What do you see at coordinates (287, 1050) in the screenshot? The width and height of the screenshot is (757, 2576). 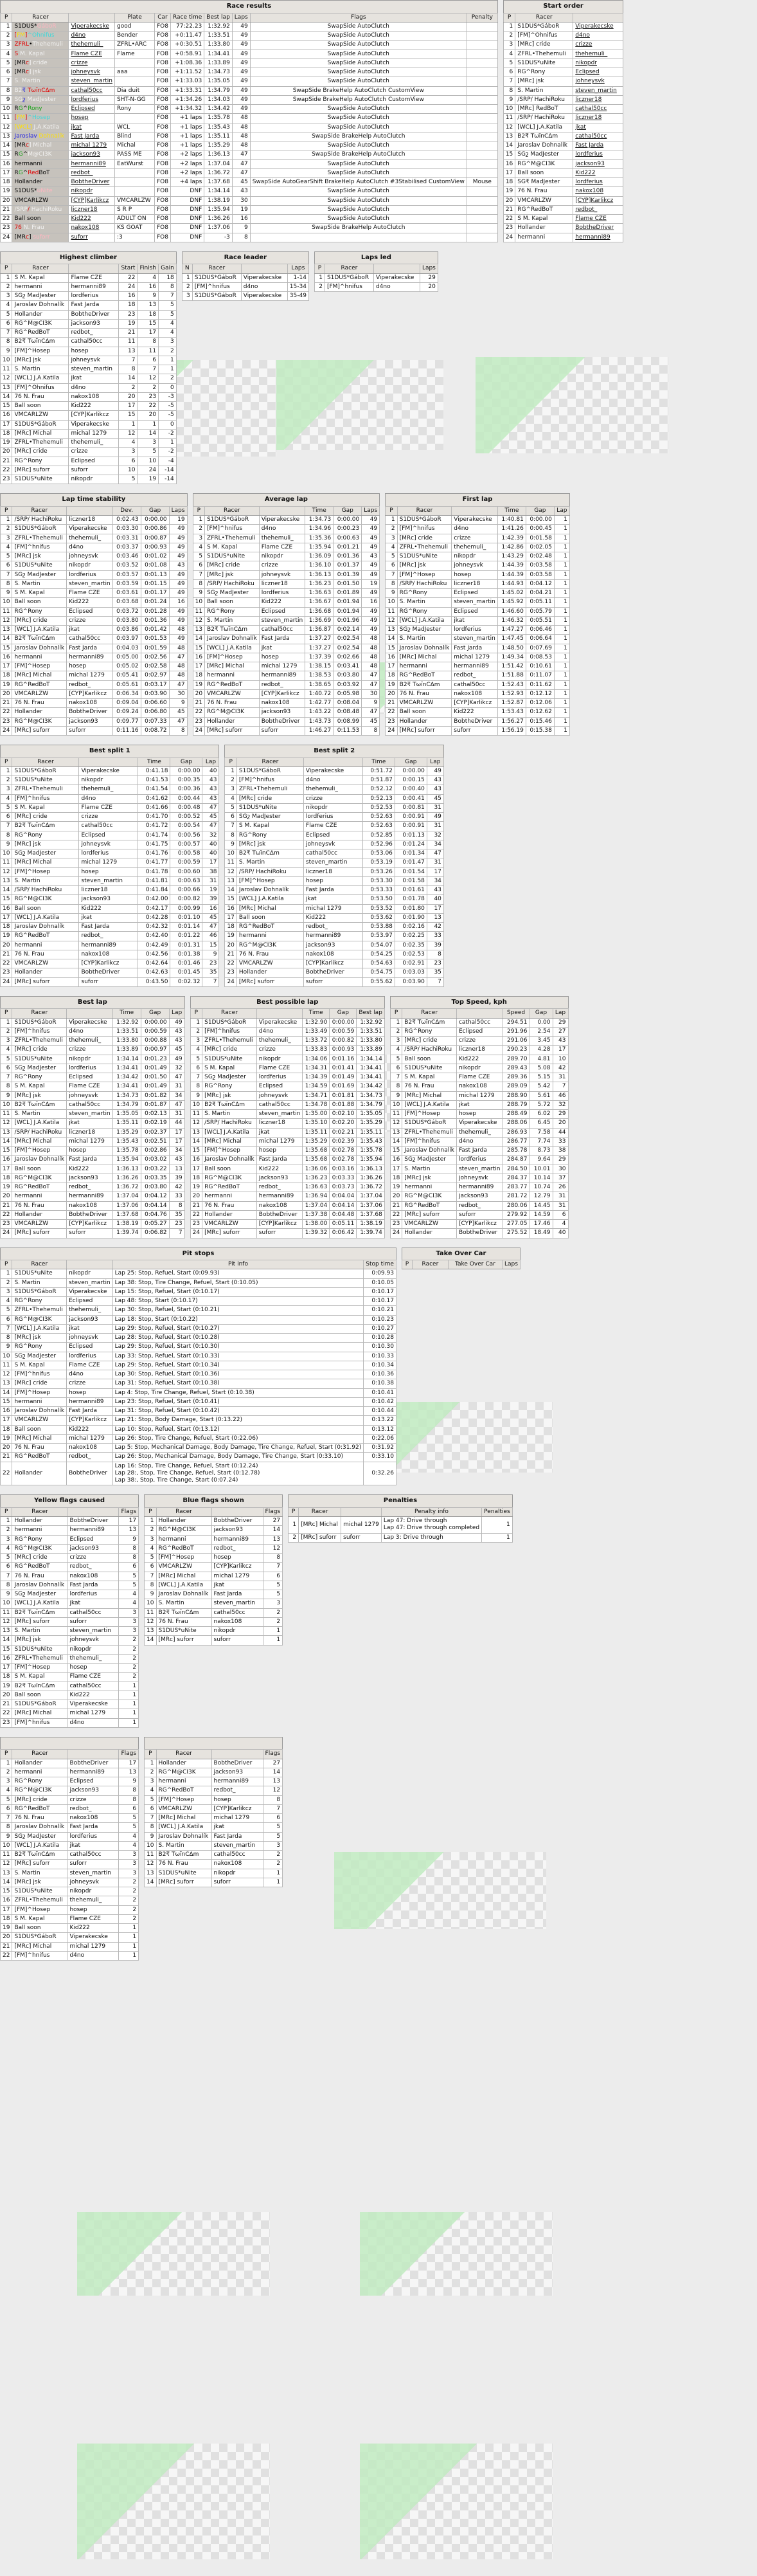 I see `table-row: 4 [MRc] cride crizze 1:33.83 0:00.93 1:33.89` at bounding box center [287, 1050].